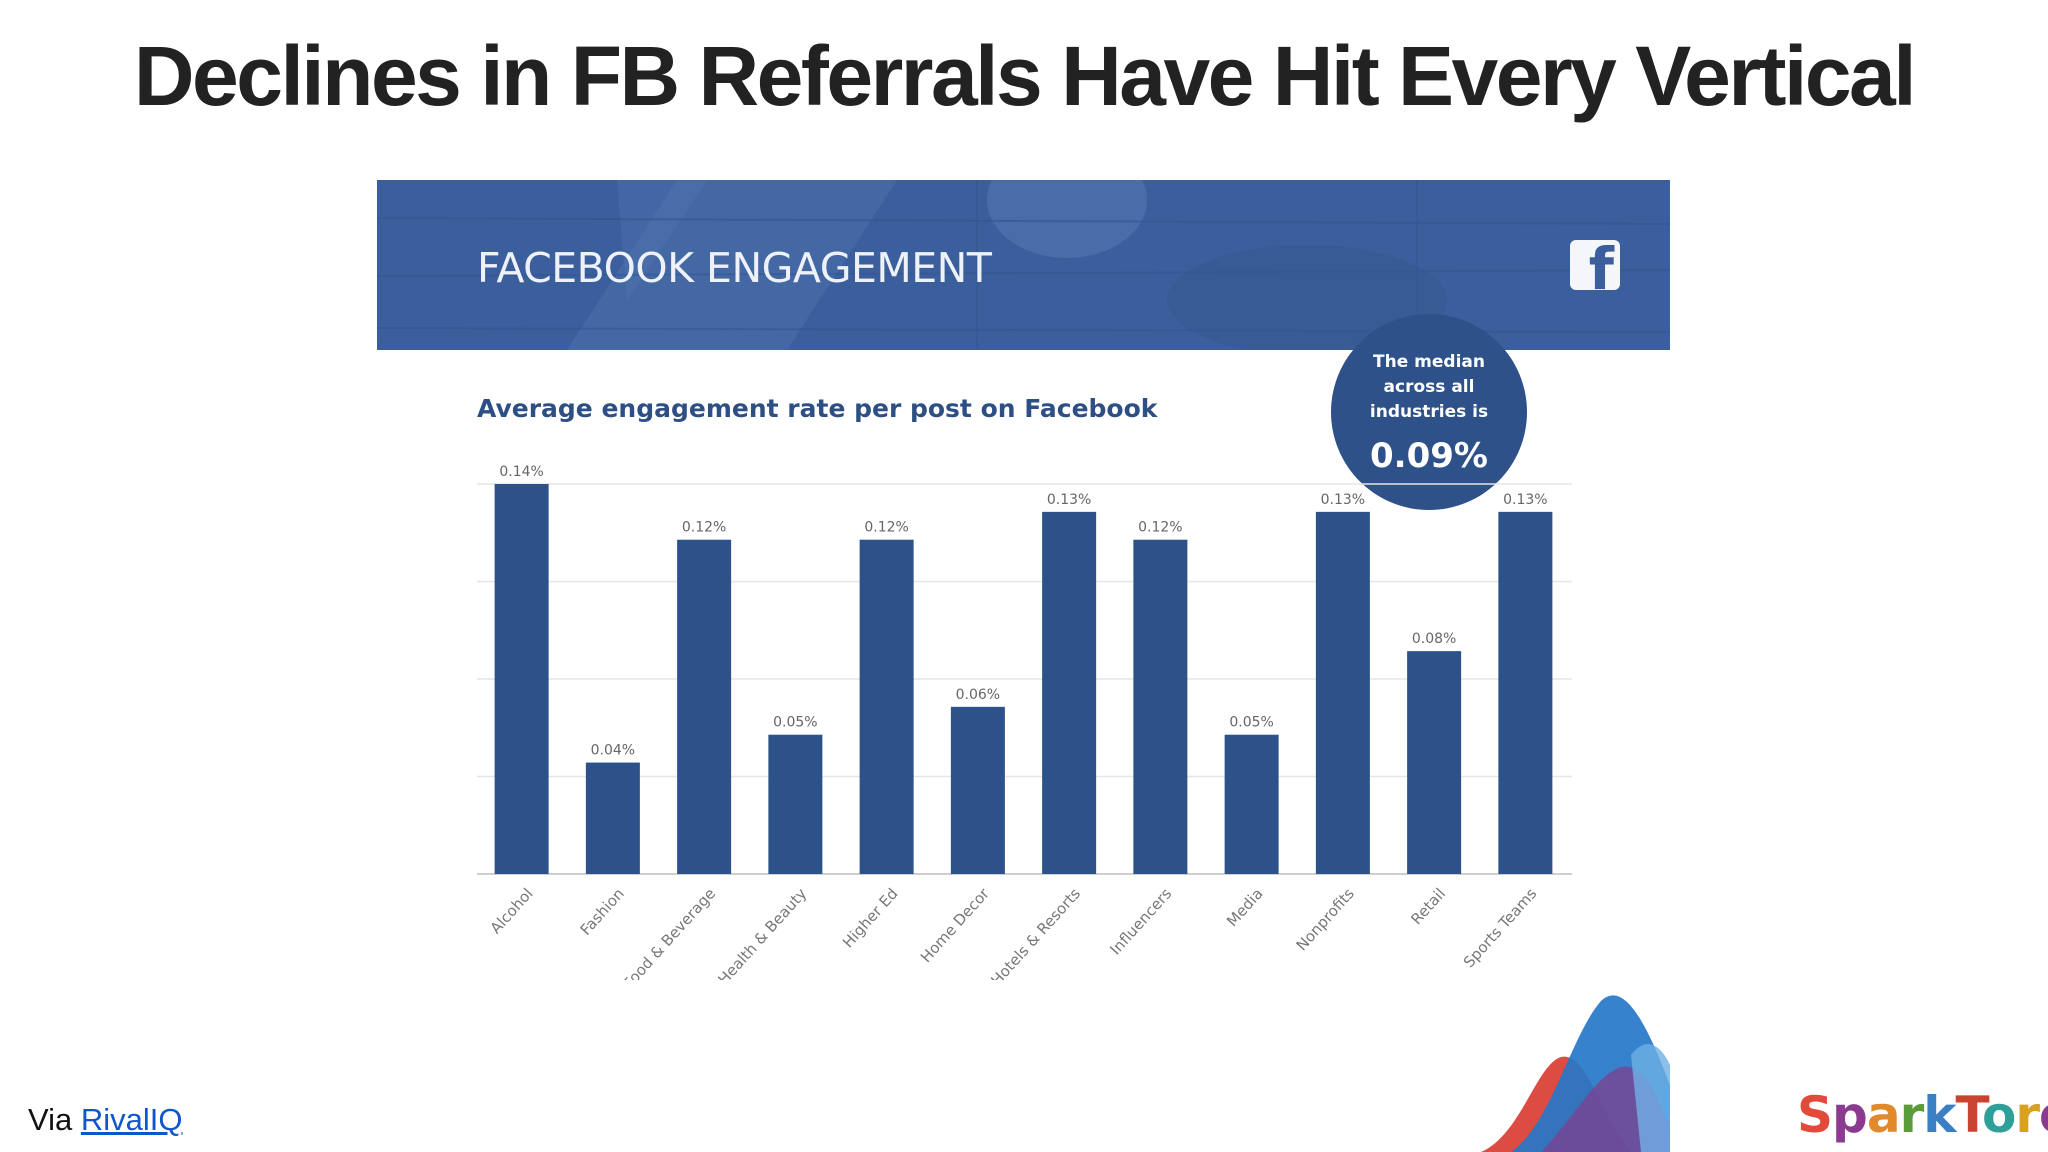 This screenshot has height=1152, width=2048. Describe the element at coordinates (762, 932) in the screenshot. I see `x-tick-label-4: Health & Beauty` at that location.